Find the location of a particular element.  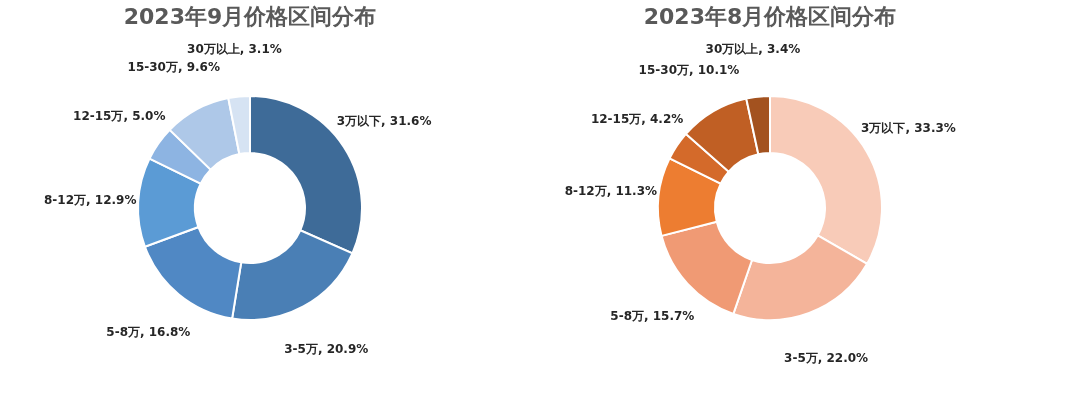

slice-label: 5-8万, 16.8% is located at coordinates (148, 331).